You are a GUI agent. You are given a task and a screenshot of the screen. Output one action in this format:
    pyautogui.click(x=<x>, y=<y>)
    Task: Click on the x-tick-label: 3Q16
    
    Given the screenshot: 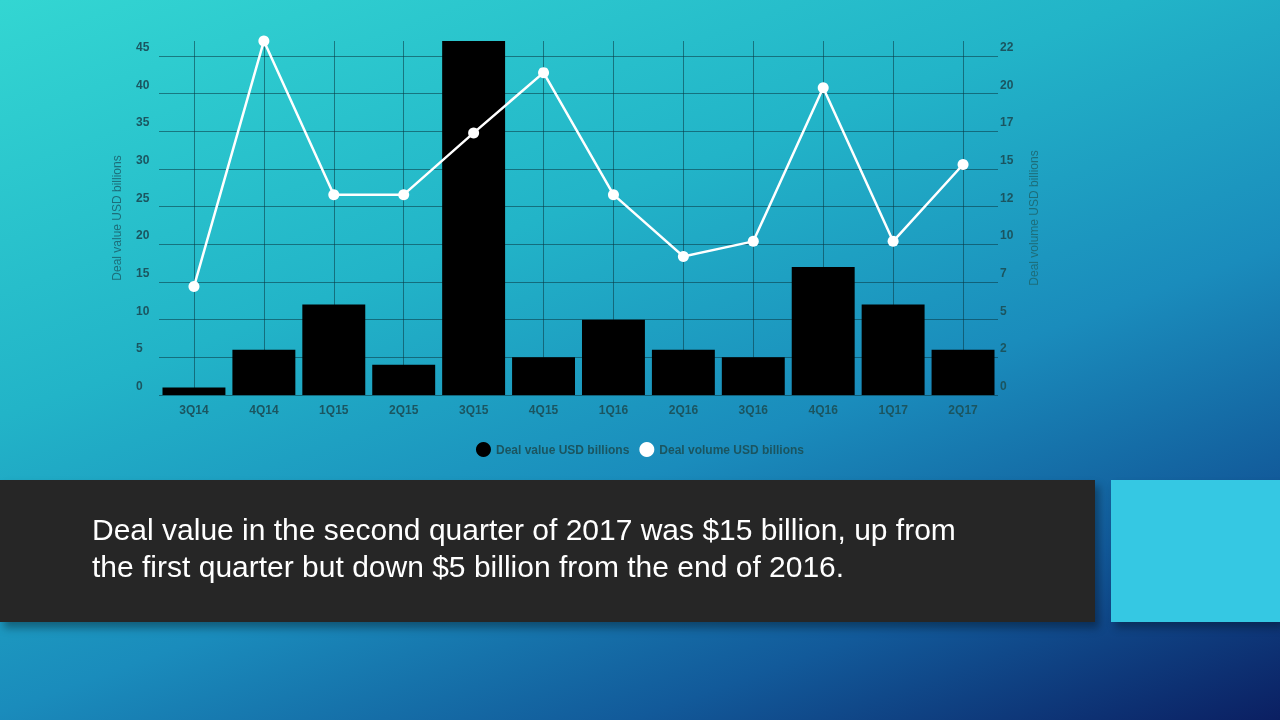 What is the action you would take?
    pyautogui.click(x=753, y=410)
    